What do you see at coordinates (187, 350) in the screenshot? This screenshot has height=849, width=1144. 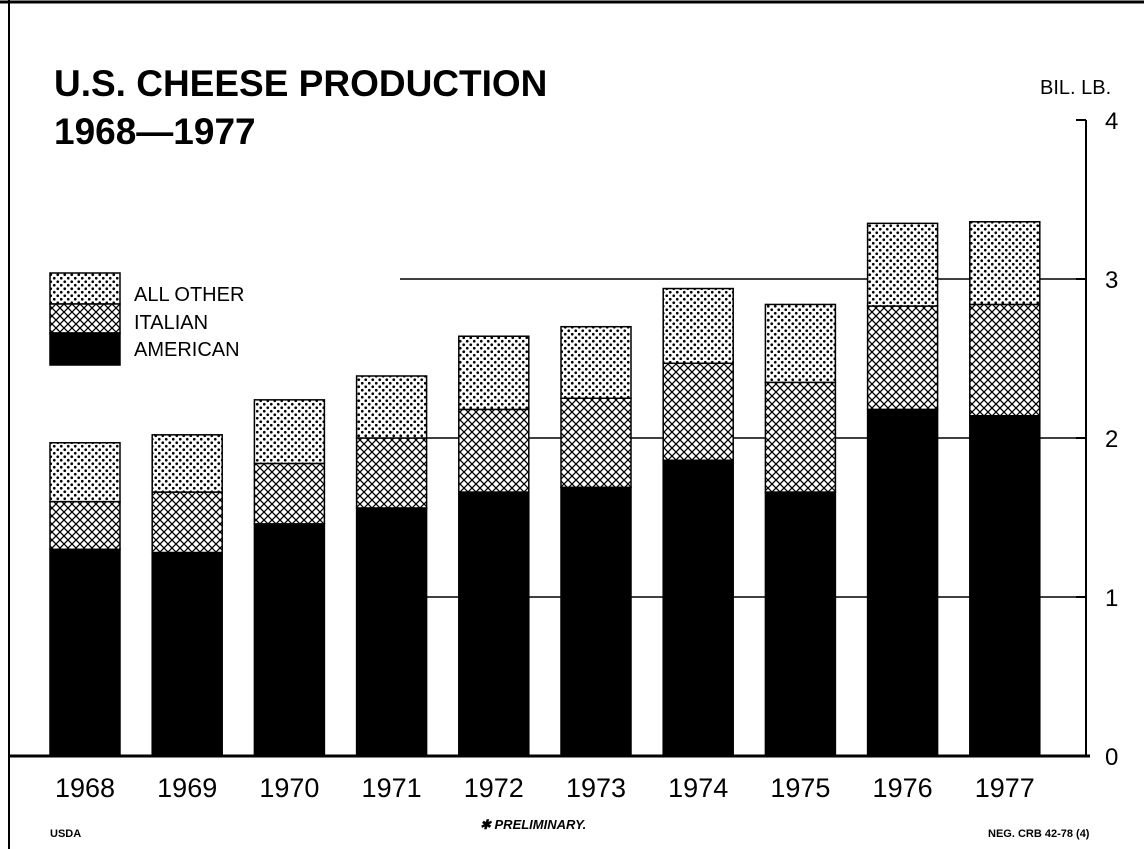 I see `legend-label-american: AMERICAN` at bounding box center [187, 350].